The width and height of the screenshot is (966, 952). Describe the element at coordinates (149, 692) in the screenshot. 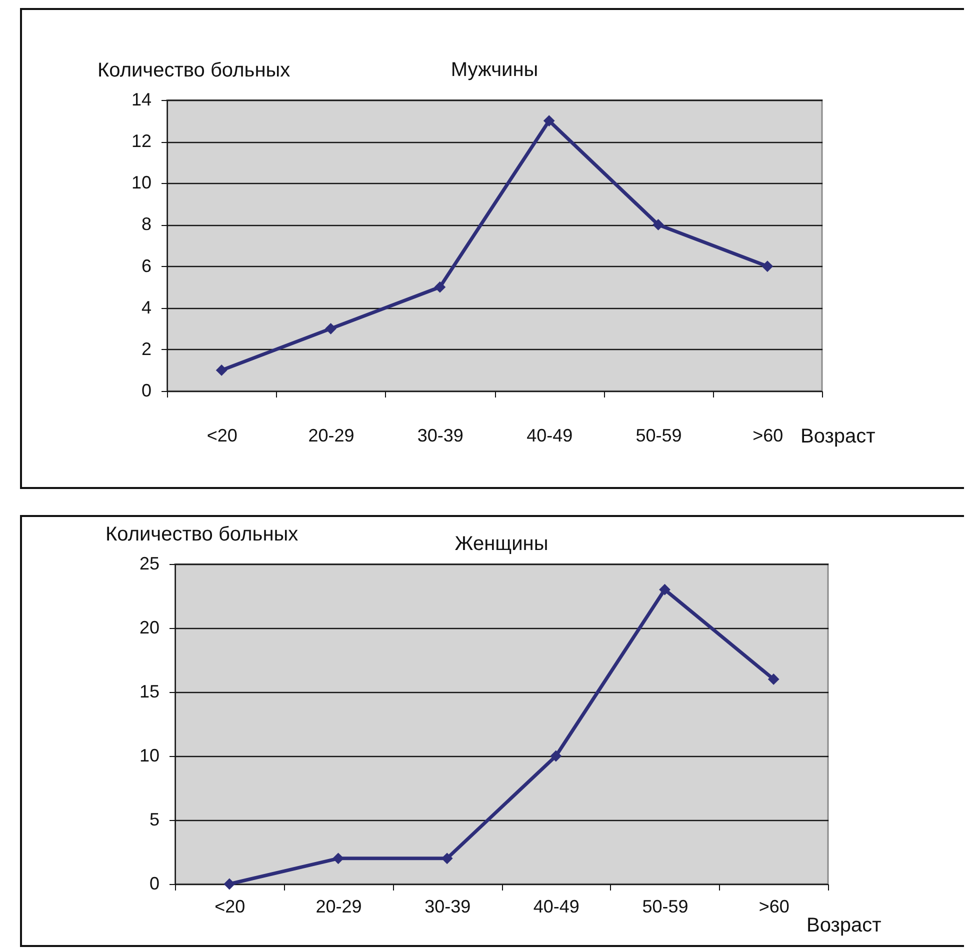

I see `y-tick-label: 15` at that location.